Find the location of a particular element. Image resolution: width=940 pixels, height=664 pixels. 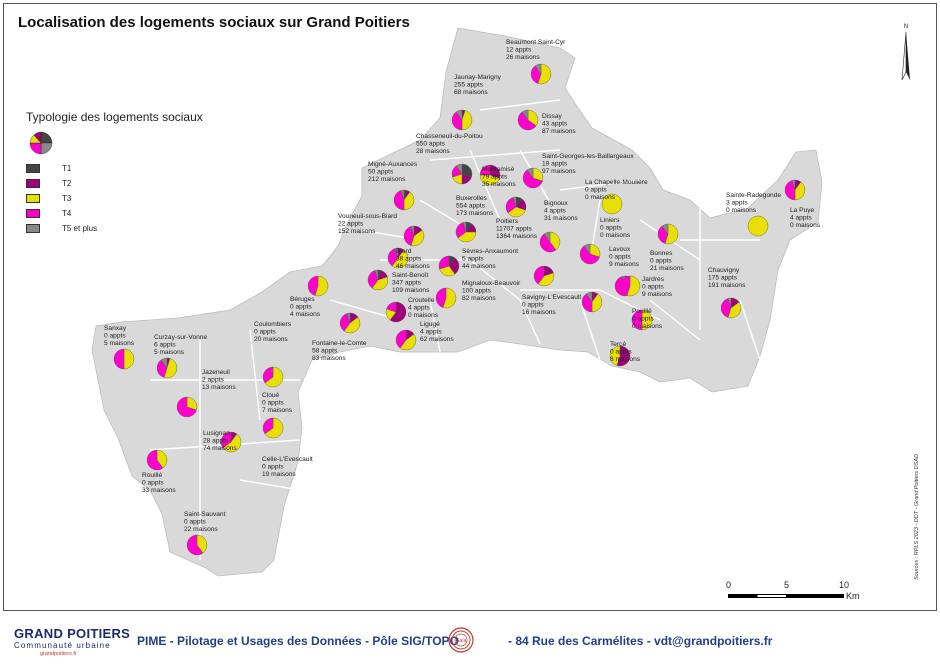

svg-text: Gaïa is located at coordinates (461, 641).